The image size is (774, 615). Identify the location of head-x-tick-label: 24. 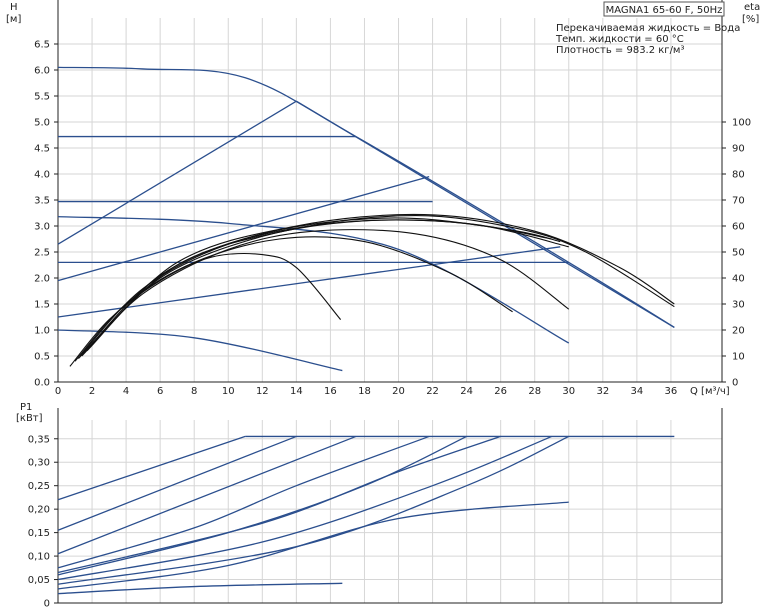
(466, 391).